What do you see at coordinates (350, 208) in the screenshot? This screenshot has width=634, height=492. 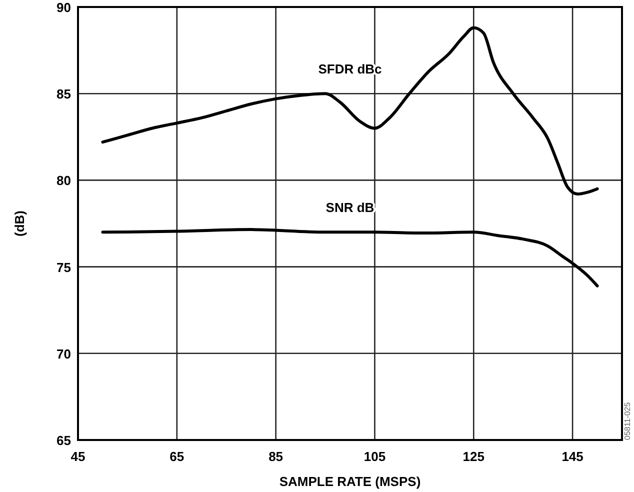 I see `series-label: SNR dB` at bounding box center [350, 208].